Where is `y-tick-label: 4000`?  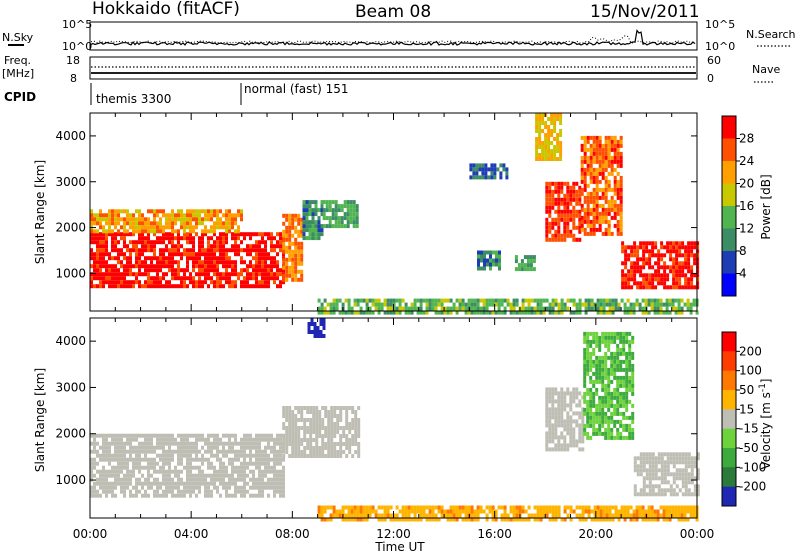
y-tick-label: 4000 is located at coordinates (70, 341).